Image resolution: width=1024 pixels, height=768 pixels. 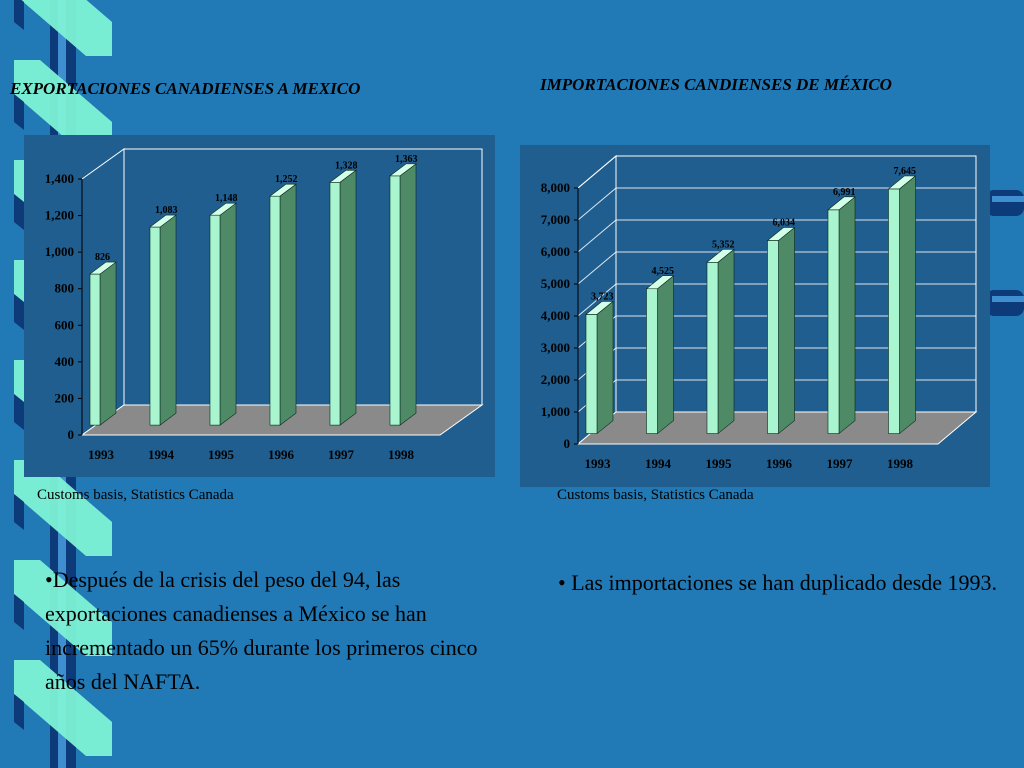 What do you see at coordinates (65, 288) in the screenshot?
I see `y-tick-label: 800` at bounding box center [65, 288].